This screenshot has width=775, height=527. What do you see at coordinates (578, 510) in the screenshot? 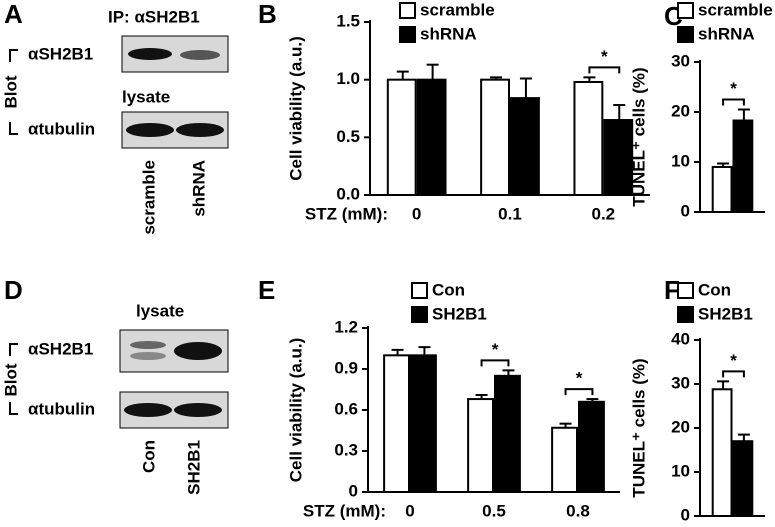
I see `x-tick-label: 0.8` at bounding box center [578, 510].